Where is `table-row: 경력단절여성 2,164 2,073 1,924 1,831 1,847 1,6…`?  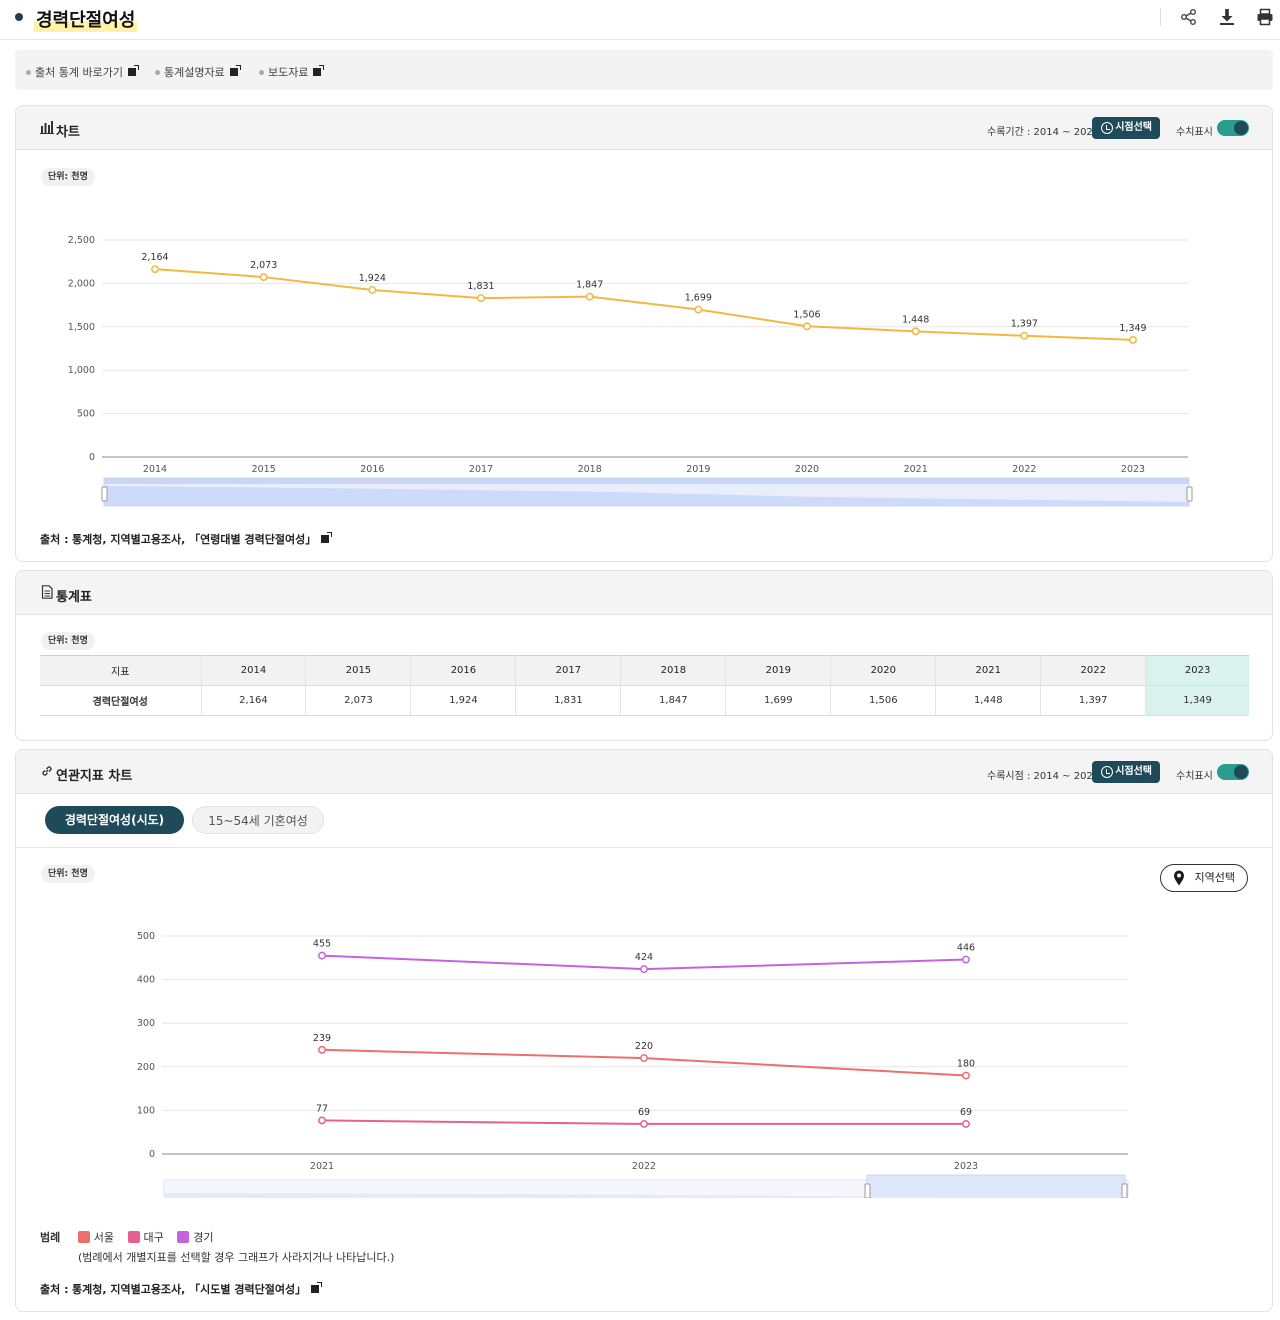
table-row: 경력단절여성 2,164 2,073 1,924 1,831 1,847 1,6… is located at coordinates (644, 700).